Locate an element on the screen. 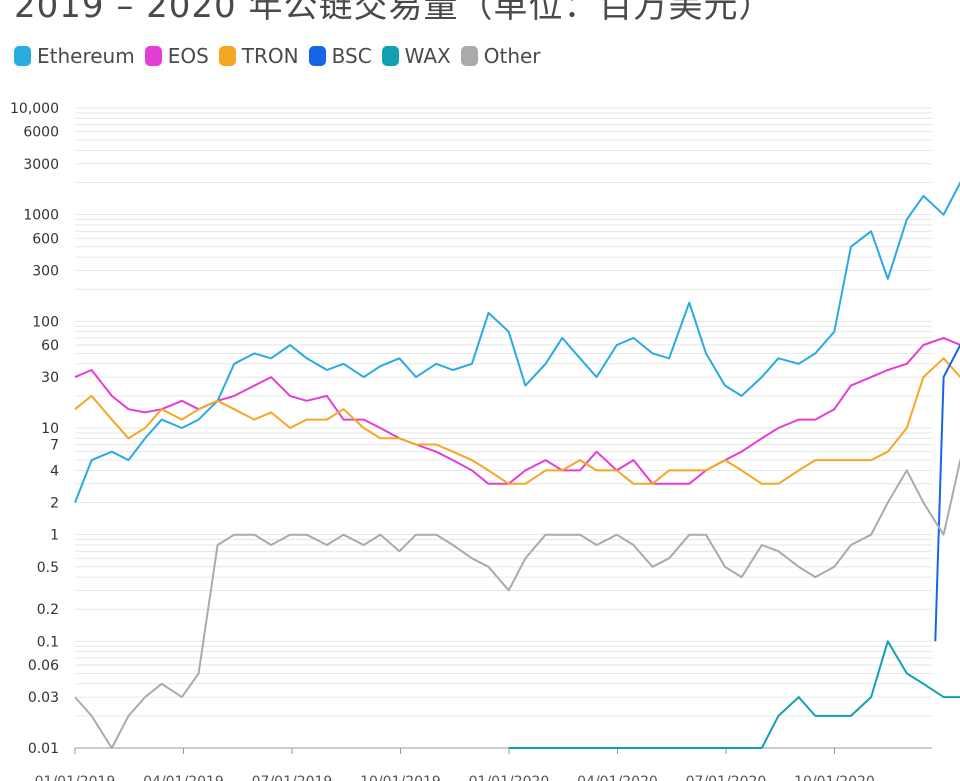 This screenshot has width=960, height=781. legend: Ethereum EOS TRON BSC WAX Other is located at coordinates (282, 56).